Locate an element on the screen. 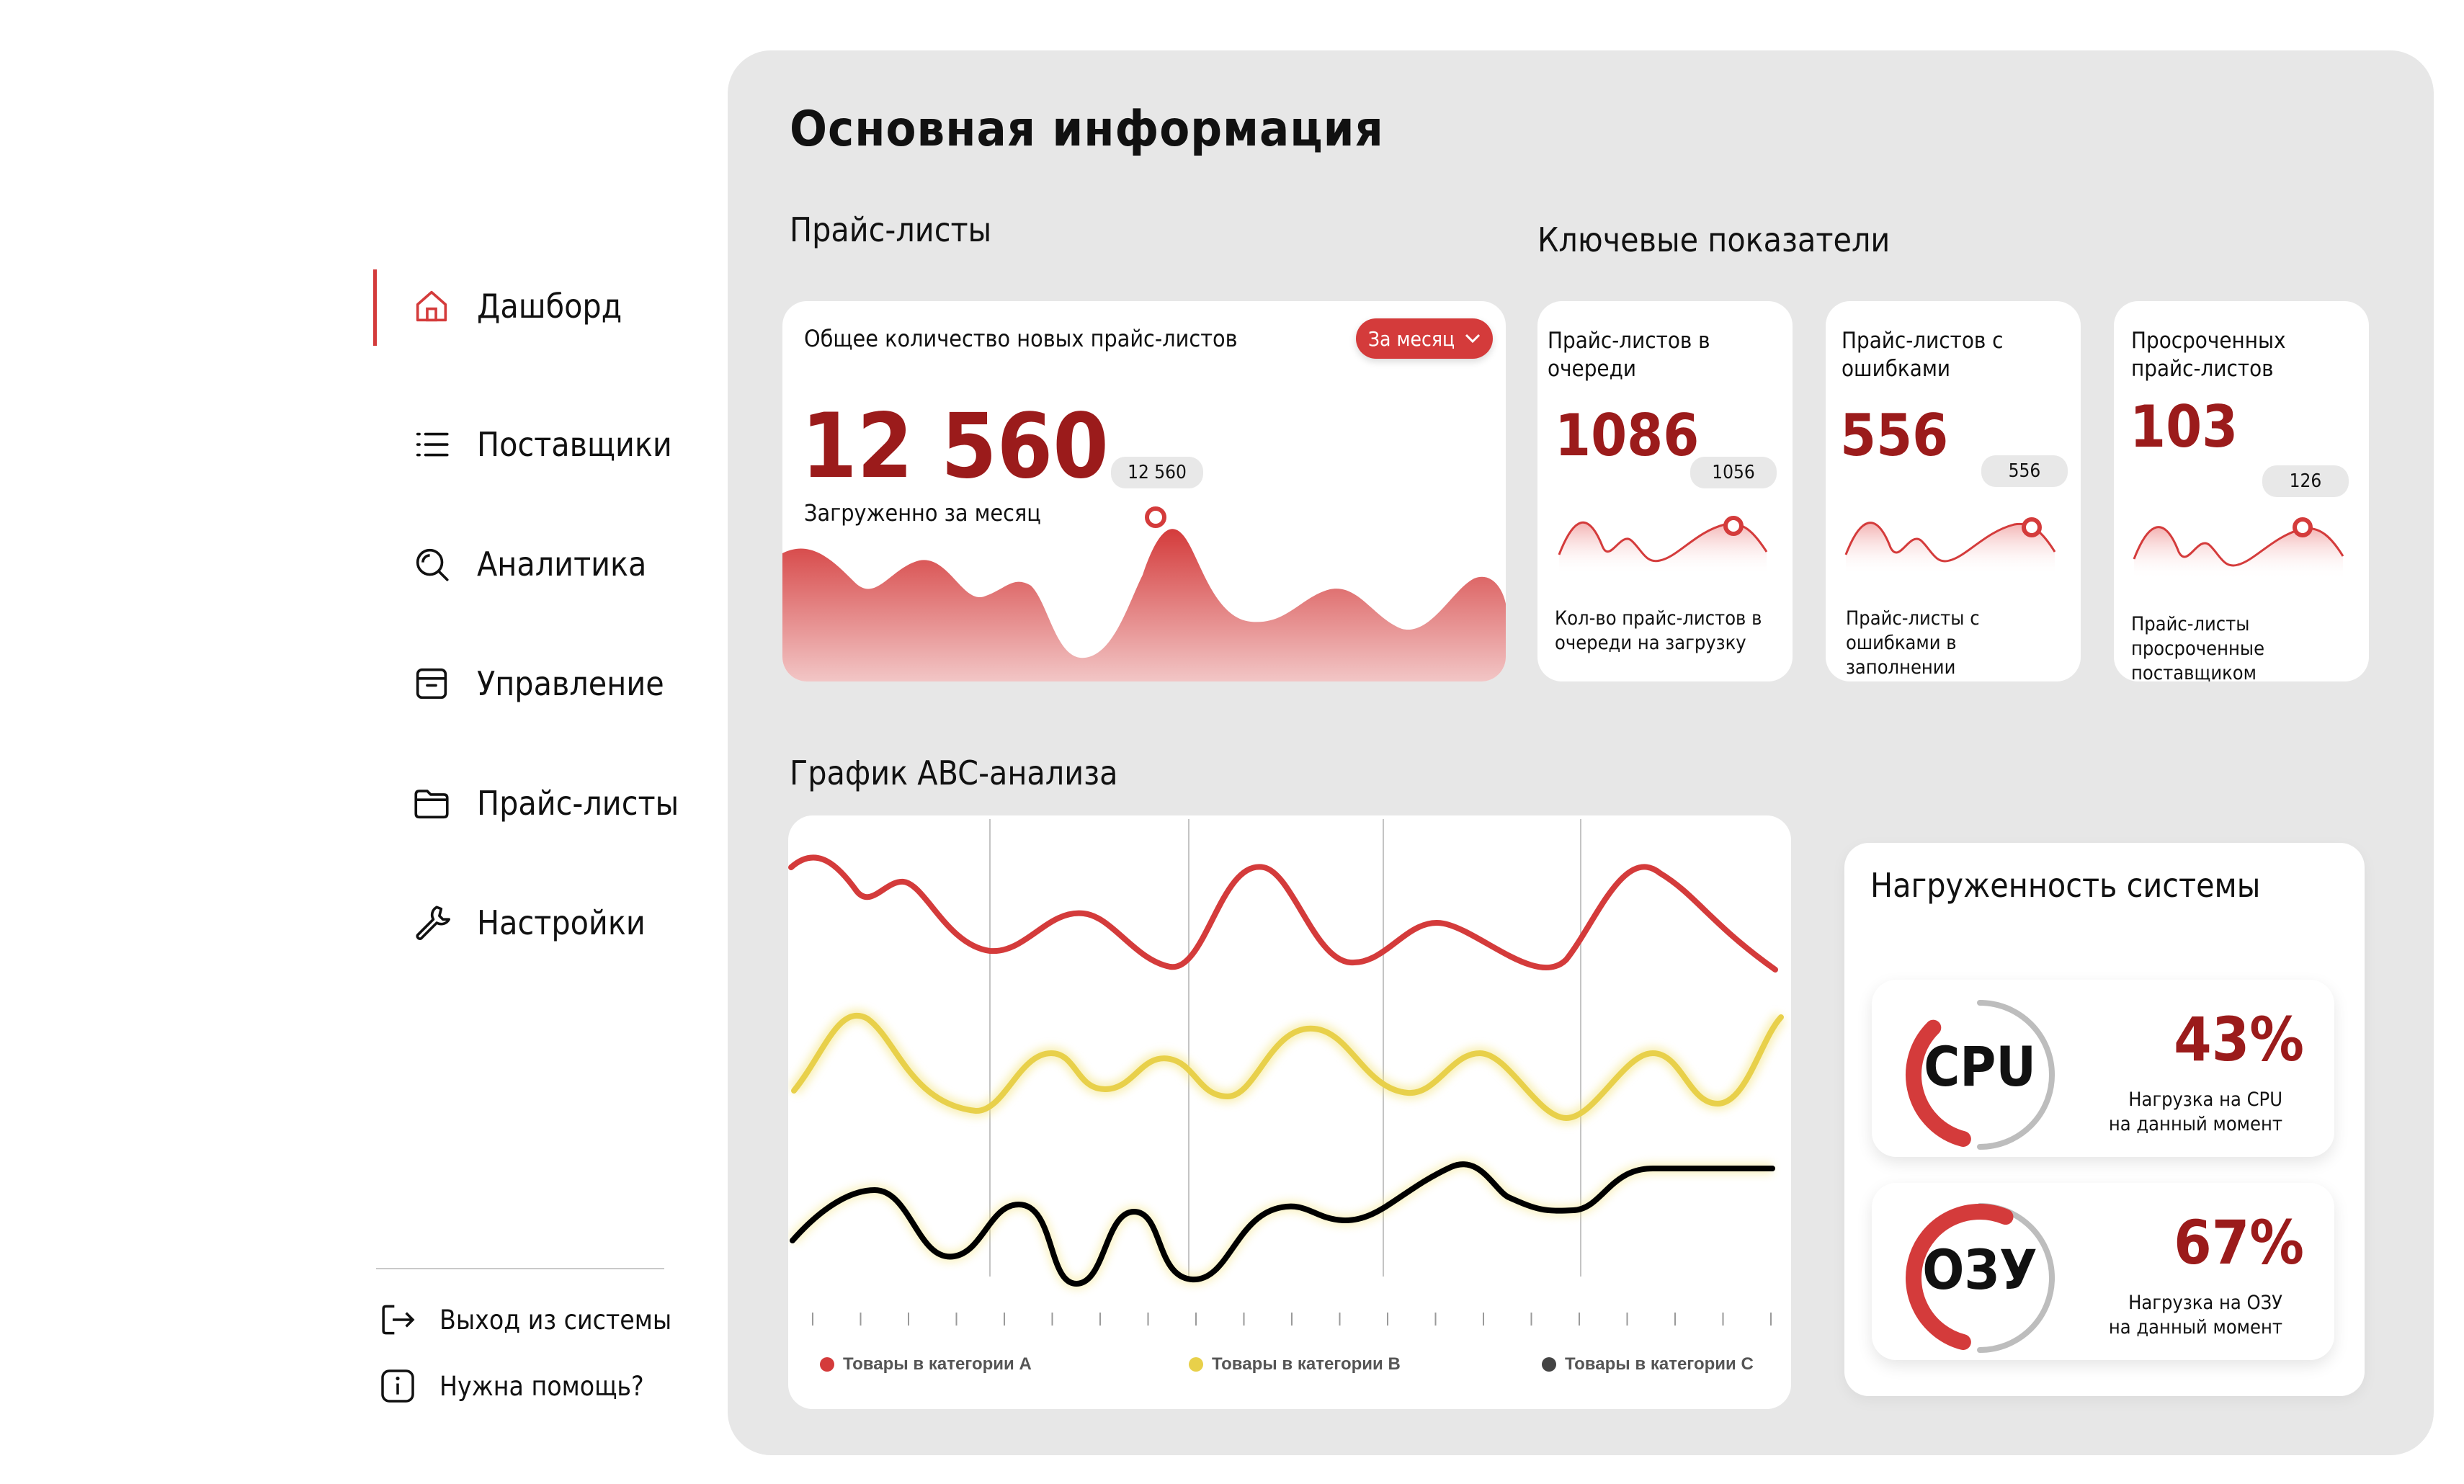  folder-icon is located at coordinates (431, 805).